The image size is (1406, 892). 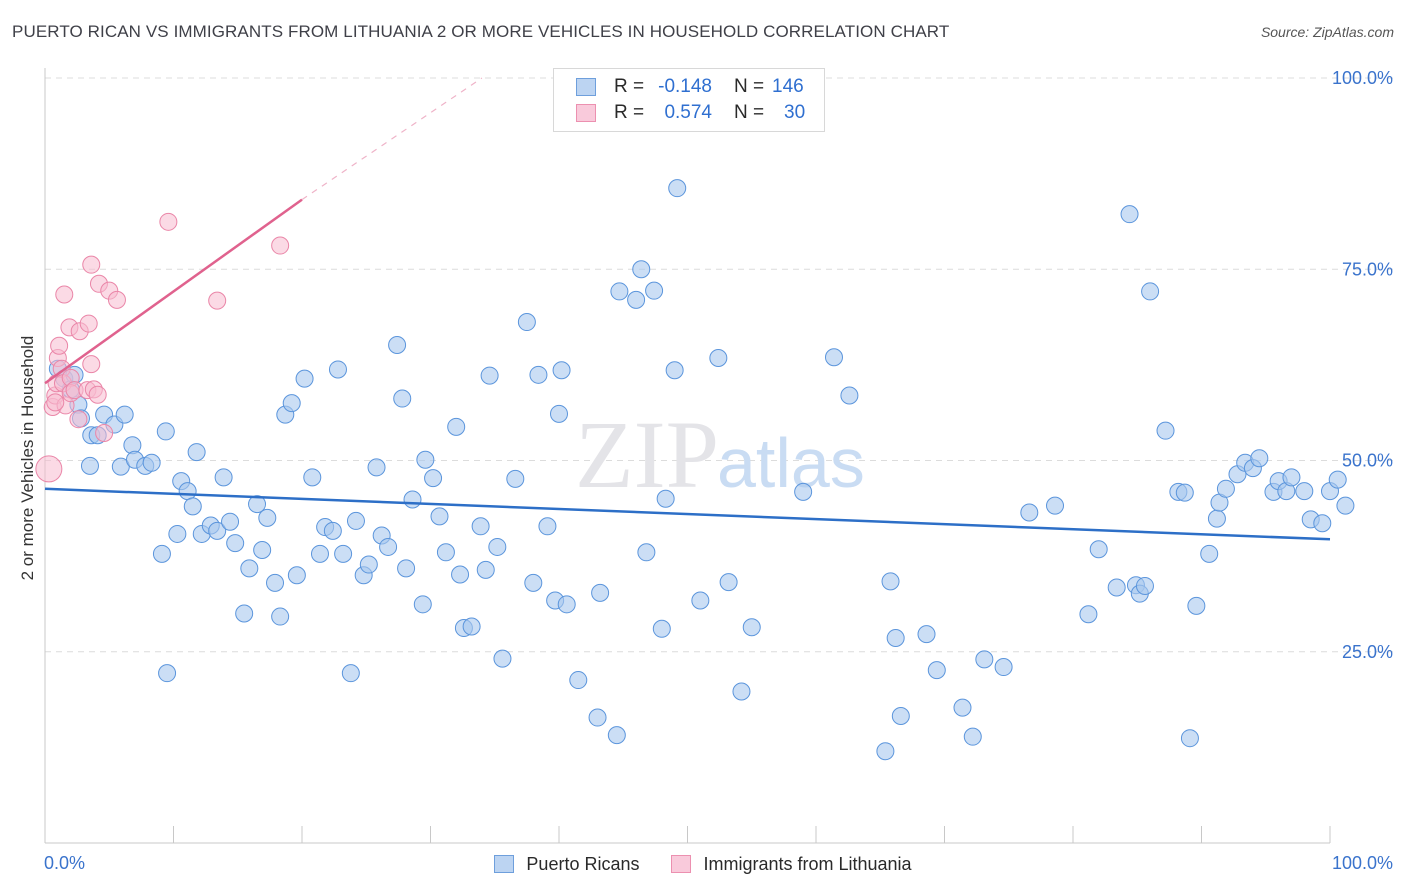 I want to click on y-tick-label: 50.0%, so click(x=1367, y=461).